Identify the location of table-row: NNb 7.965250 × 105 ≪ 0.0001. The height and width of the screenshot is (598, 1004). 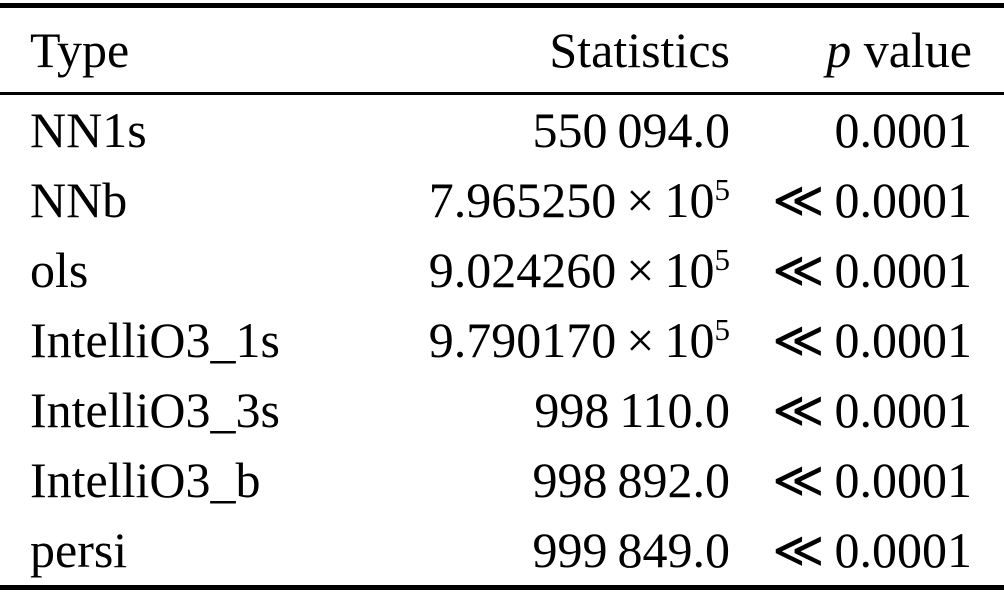
(502, 200).